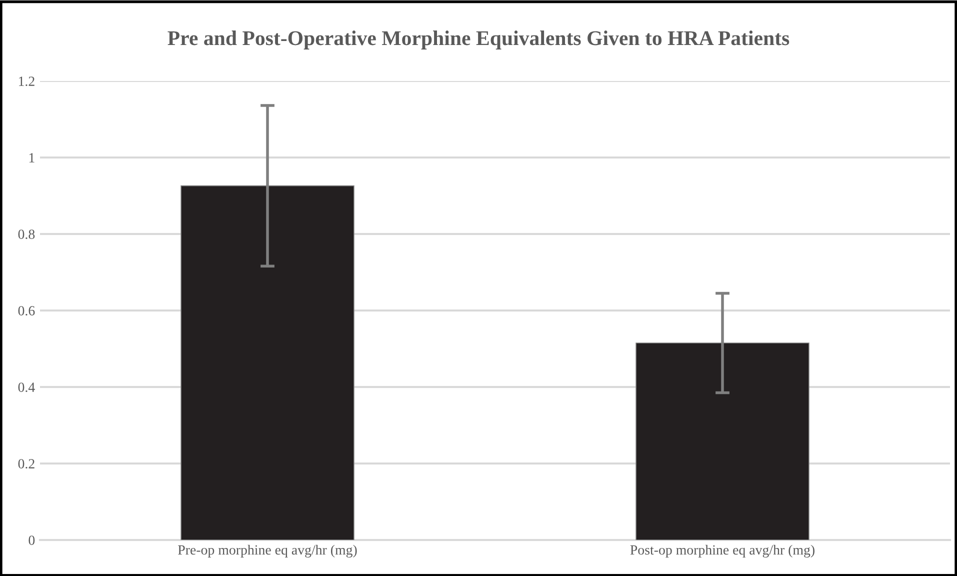 The image size is (957, 576). I want to click on y-tick-label: 1, so click(31, 157).